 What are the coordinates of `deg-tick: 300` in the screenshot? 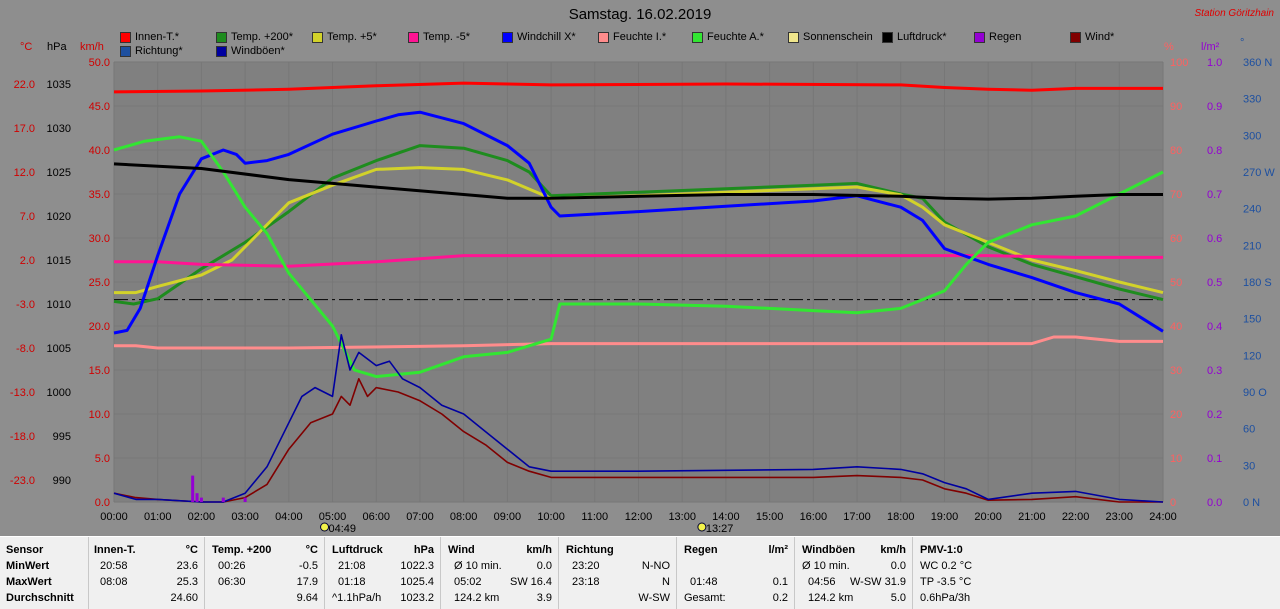 It's located at (1252, 136).